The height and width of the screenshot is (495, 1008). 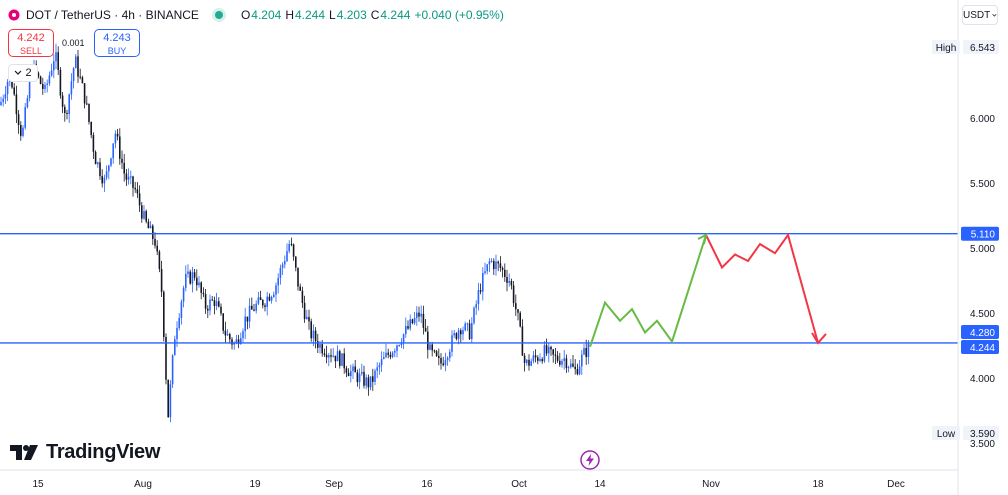 I want to click on close-value: 4.244, so click(x=395, y=15).